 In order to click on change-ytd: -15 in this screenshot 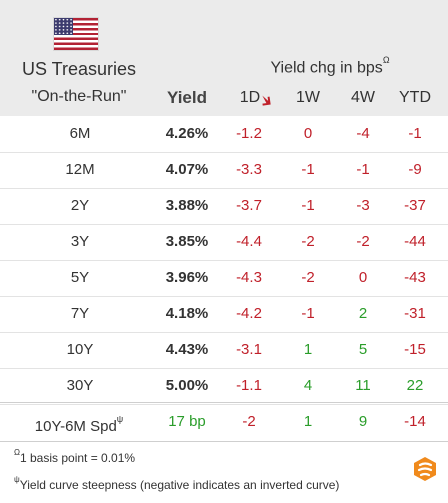, I will do `click(415, 349)`.